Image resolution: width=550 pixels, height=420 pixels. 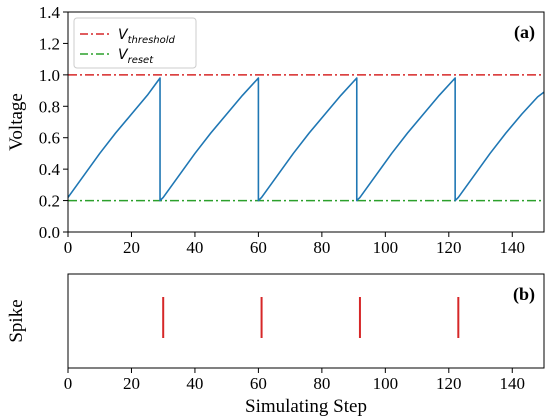 What do you see at coordinates (49, 106) in the screenshot?
I see `y-tick-label-a: 0.8` at bounding box center [49, 106].